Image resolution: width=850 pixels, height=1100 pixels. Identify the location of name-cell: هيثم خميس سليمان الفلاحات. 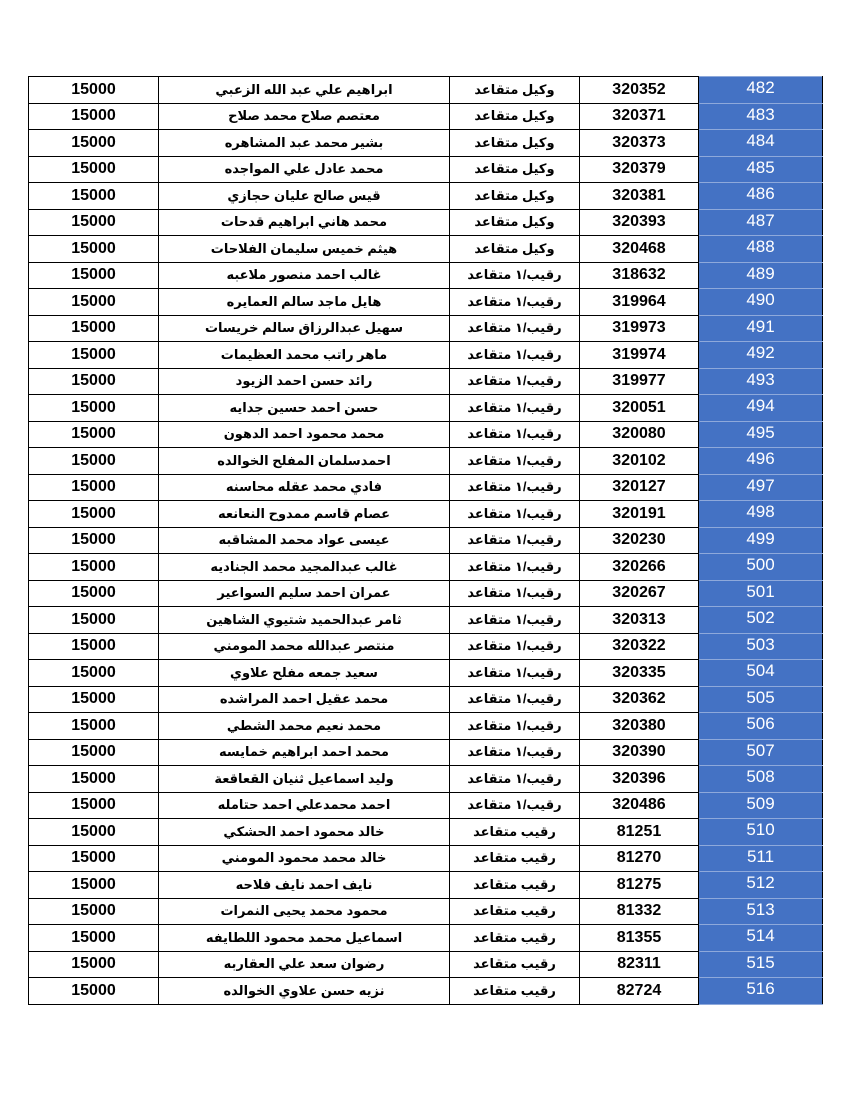
(304, 249).